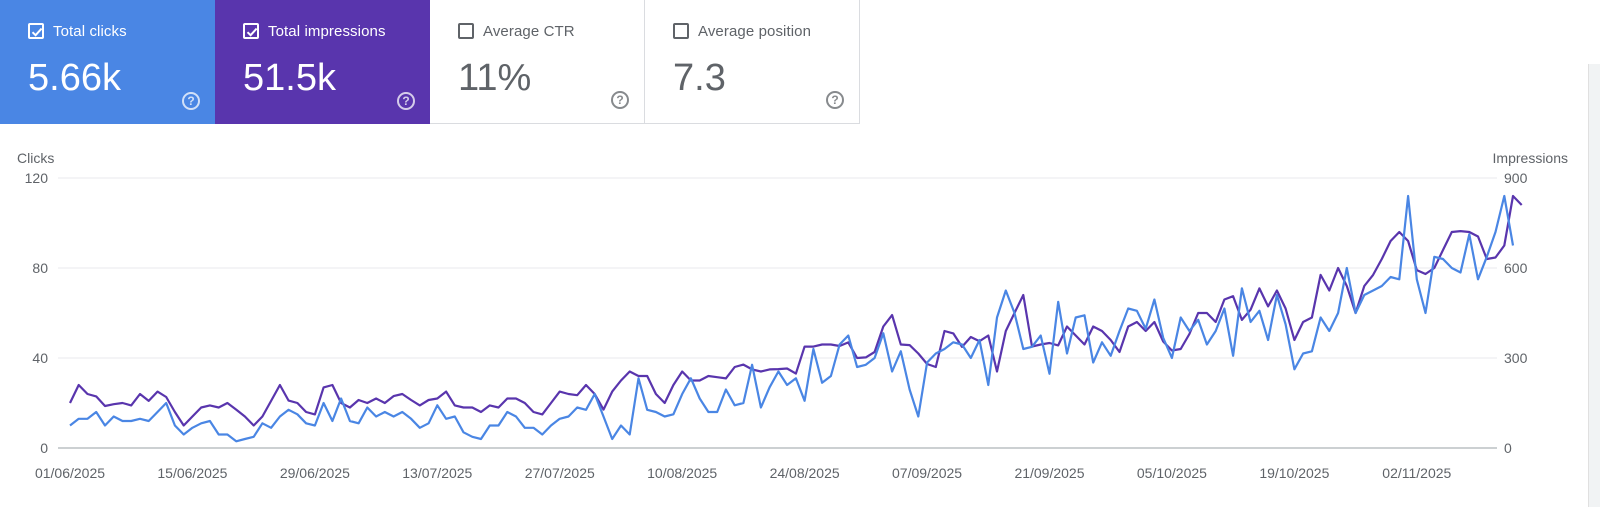 This screenshot has height=507, width=1600. Describe the element at coordinates (529, 31) in the screenshot. I see `metric-label: Average CTR` at that location.